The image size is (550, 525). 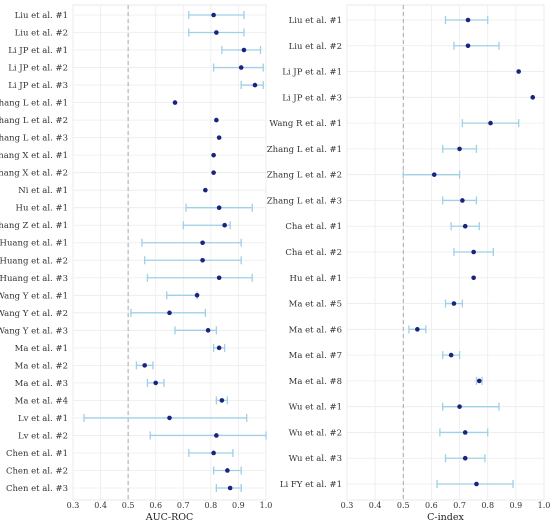 I want to click on x-axis-title: C-index, so click(x=445, y=517).